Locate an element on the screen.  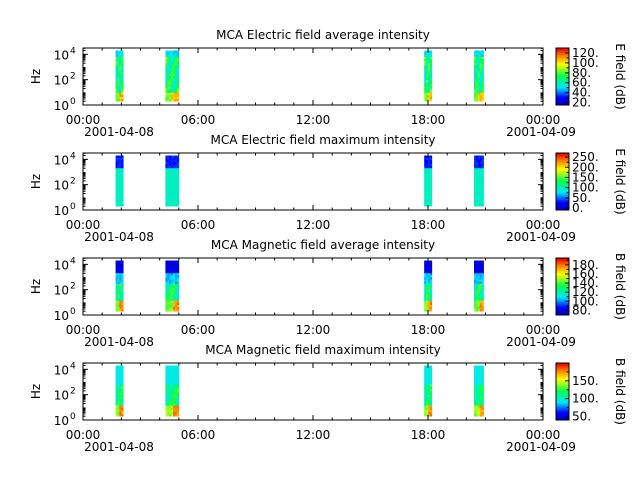
colorbar-tick-label: 120. is located at coordinates (585, 53).